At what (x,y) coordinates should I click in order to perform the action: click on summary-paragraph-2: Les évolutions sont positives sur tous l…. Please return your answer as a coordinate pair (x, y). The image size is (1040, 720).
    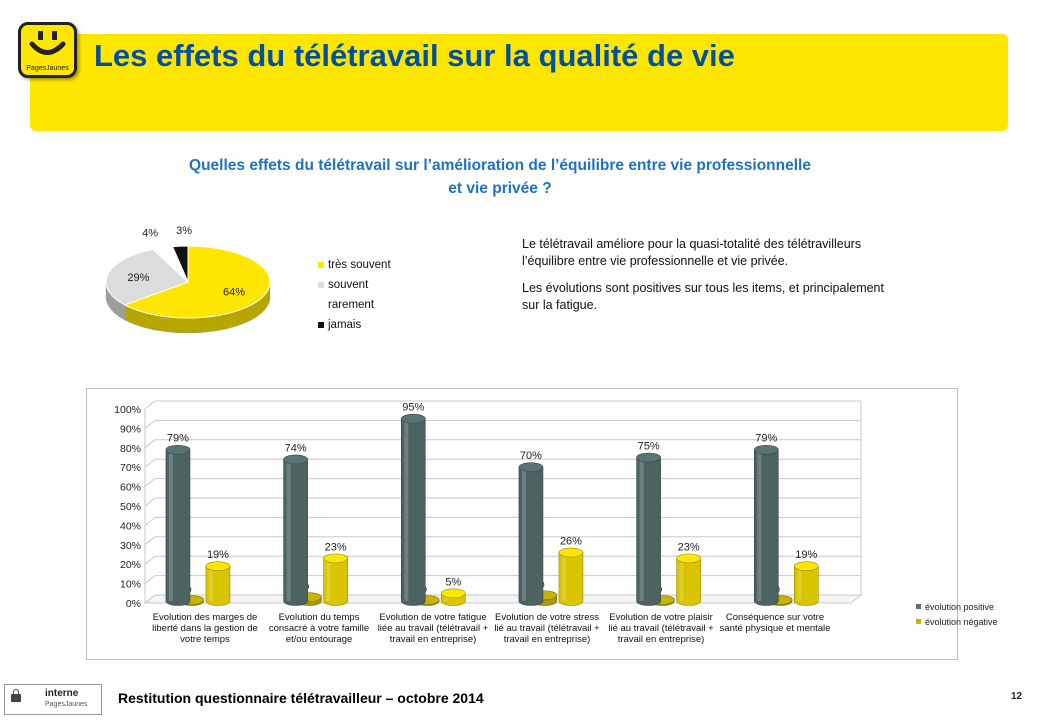
    Looking at the image, I should click on (703, 296).